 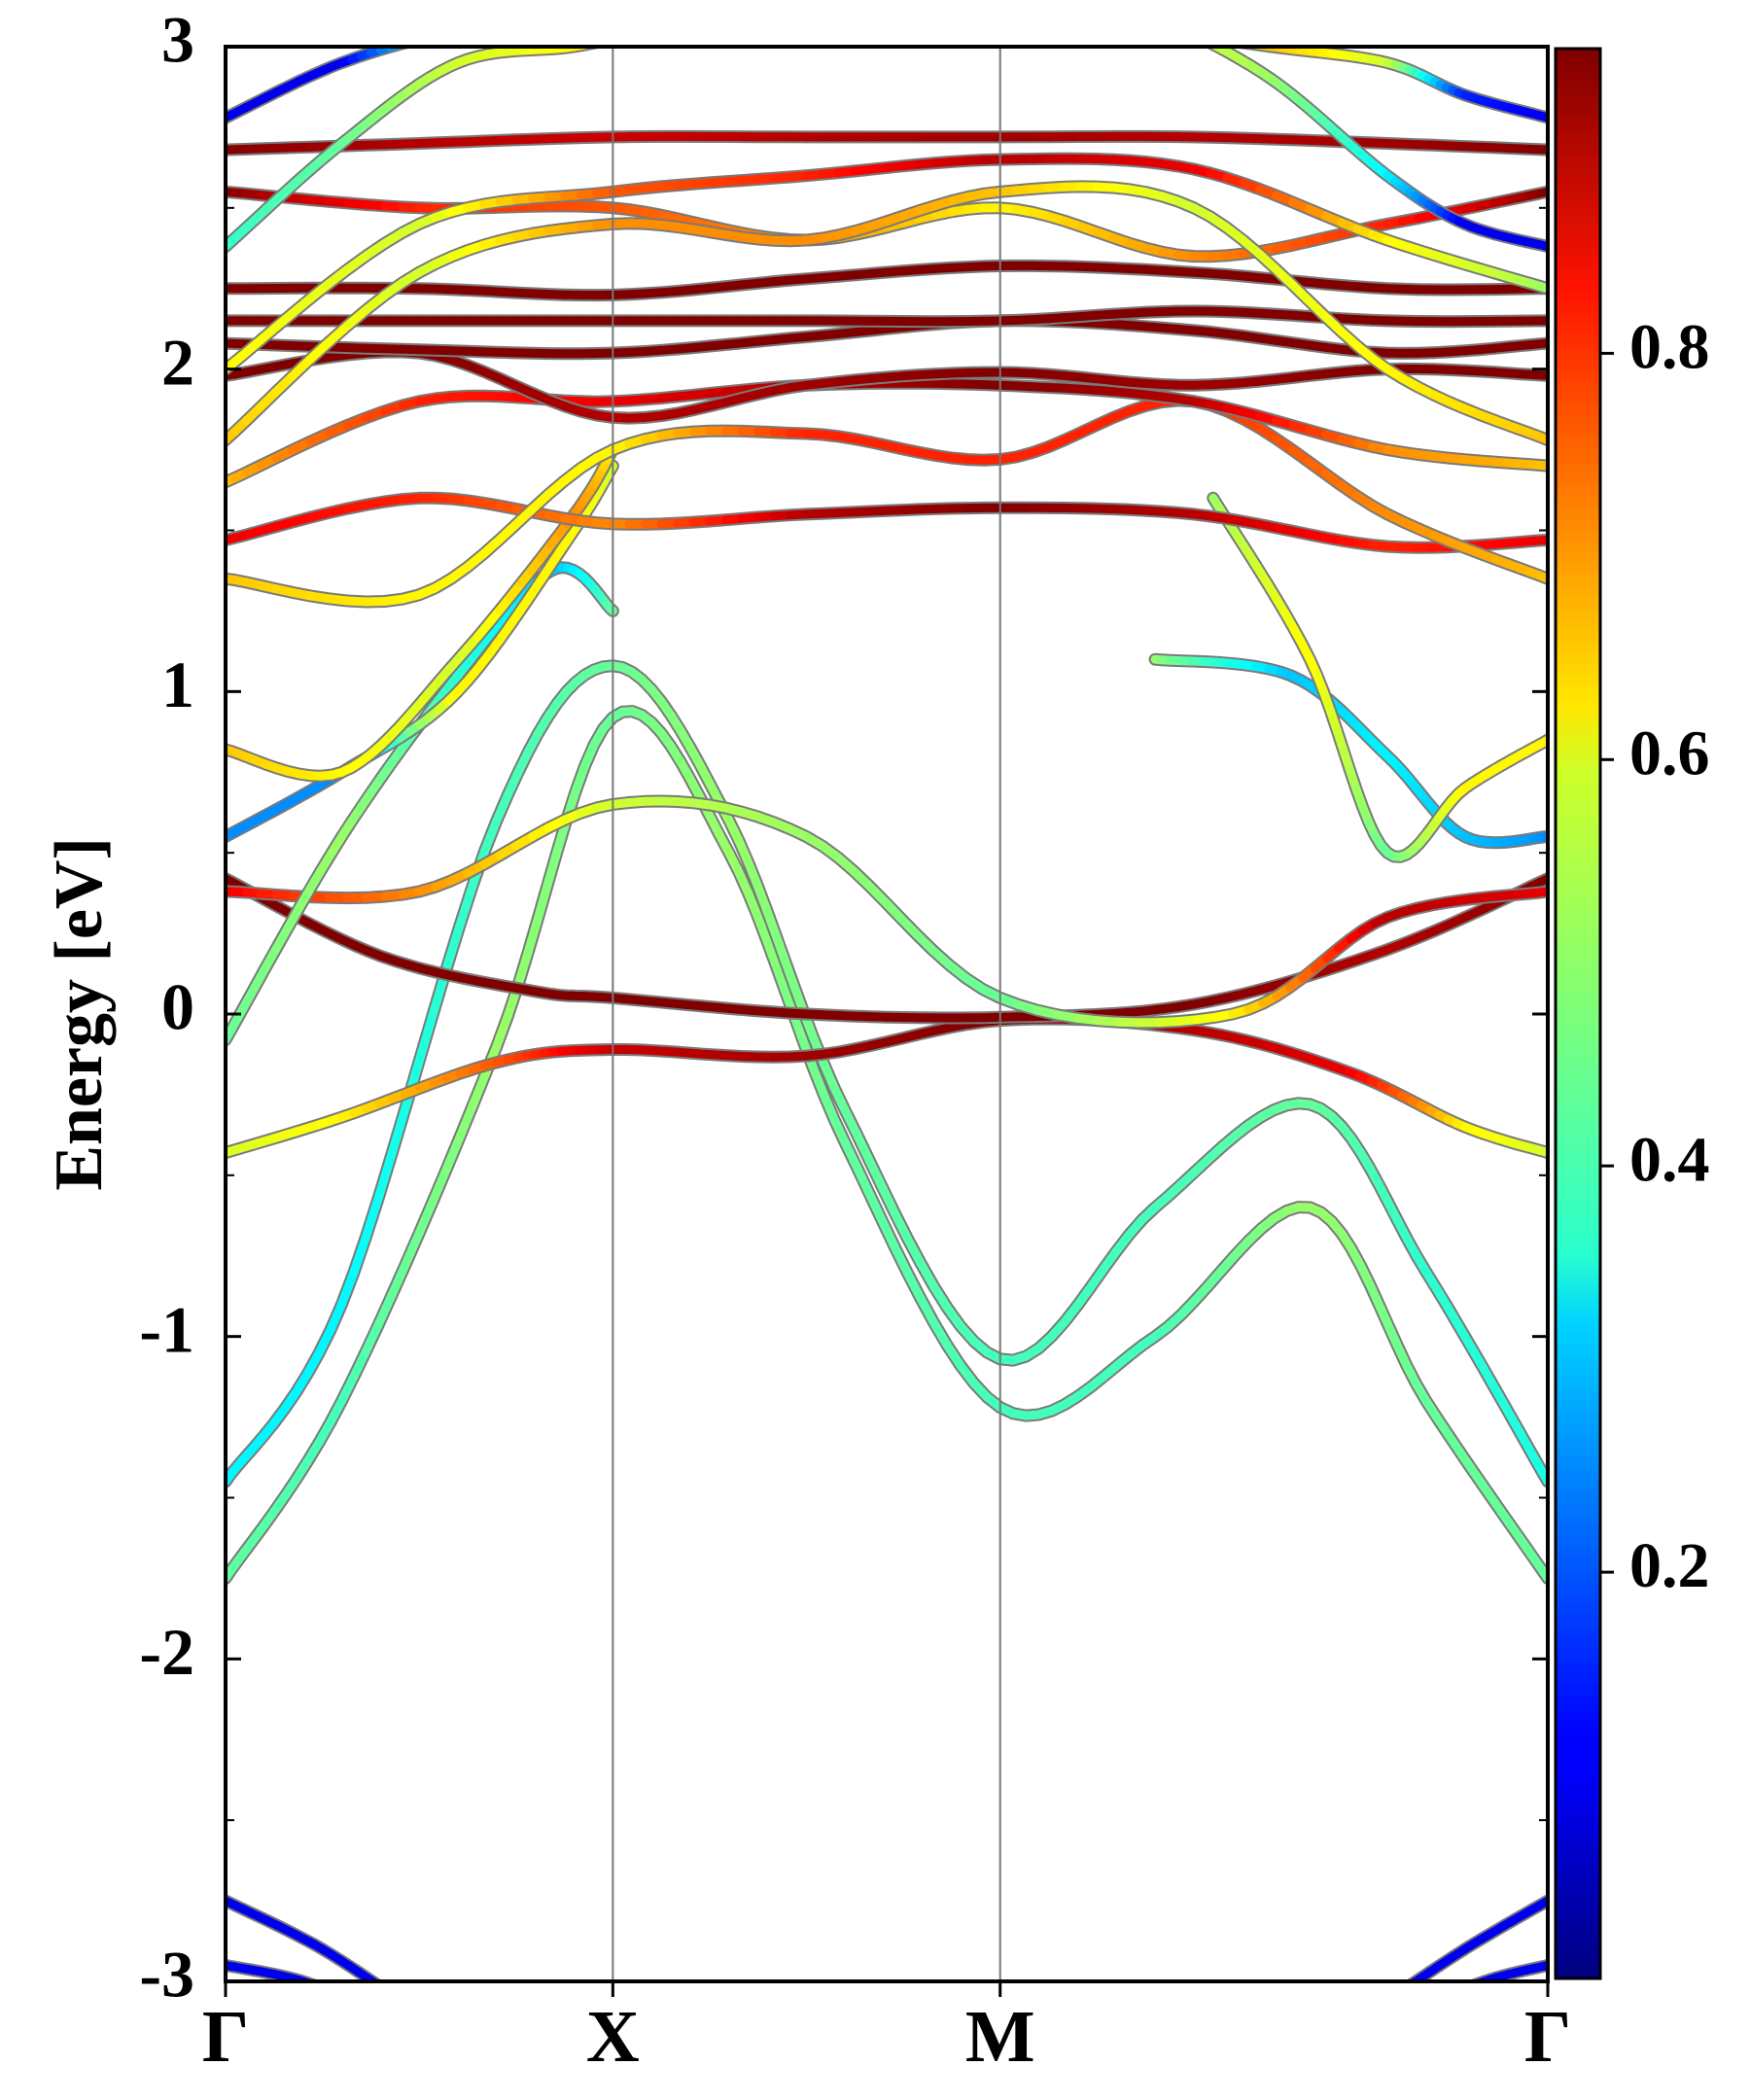 What do you see at coordinates (79, 1014) in the screenshot?
I see `y-axis-label: Energy [eV]` at bounding box center [79, 1014].